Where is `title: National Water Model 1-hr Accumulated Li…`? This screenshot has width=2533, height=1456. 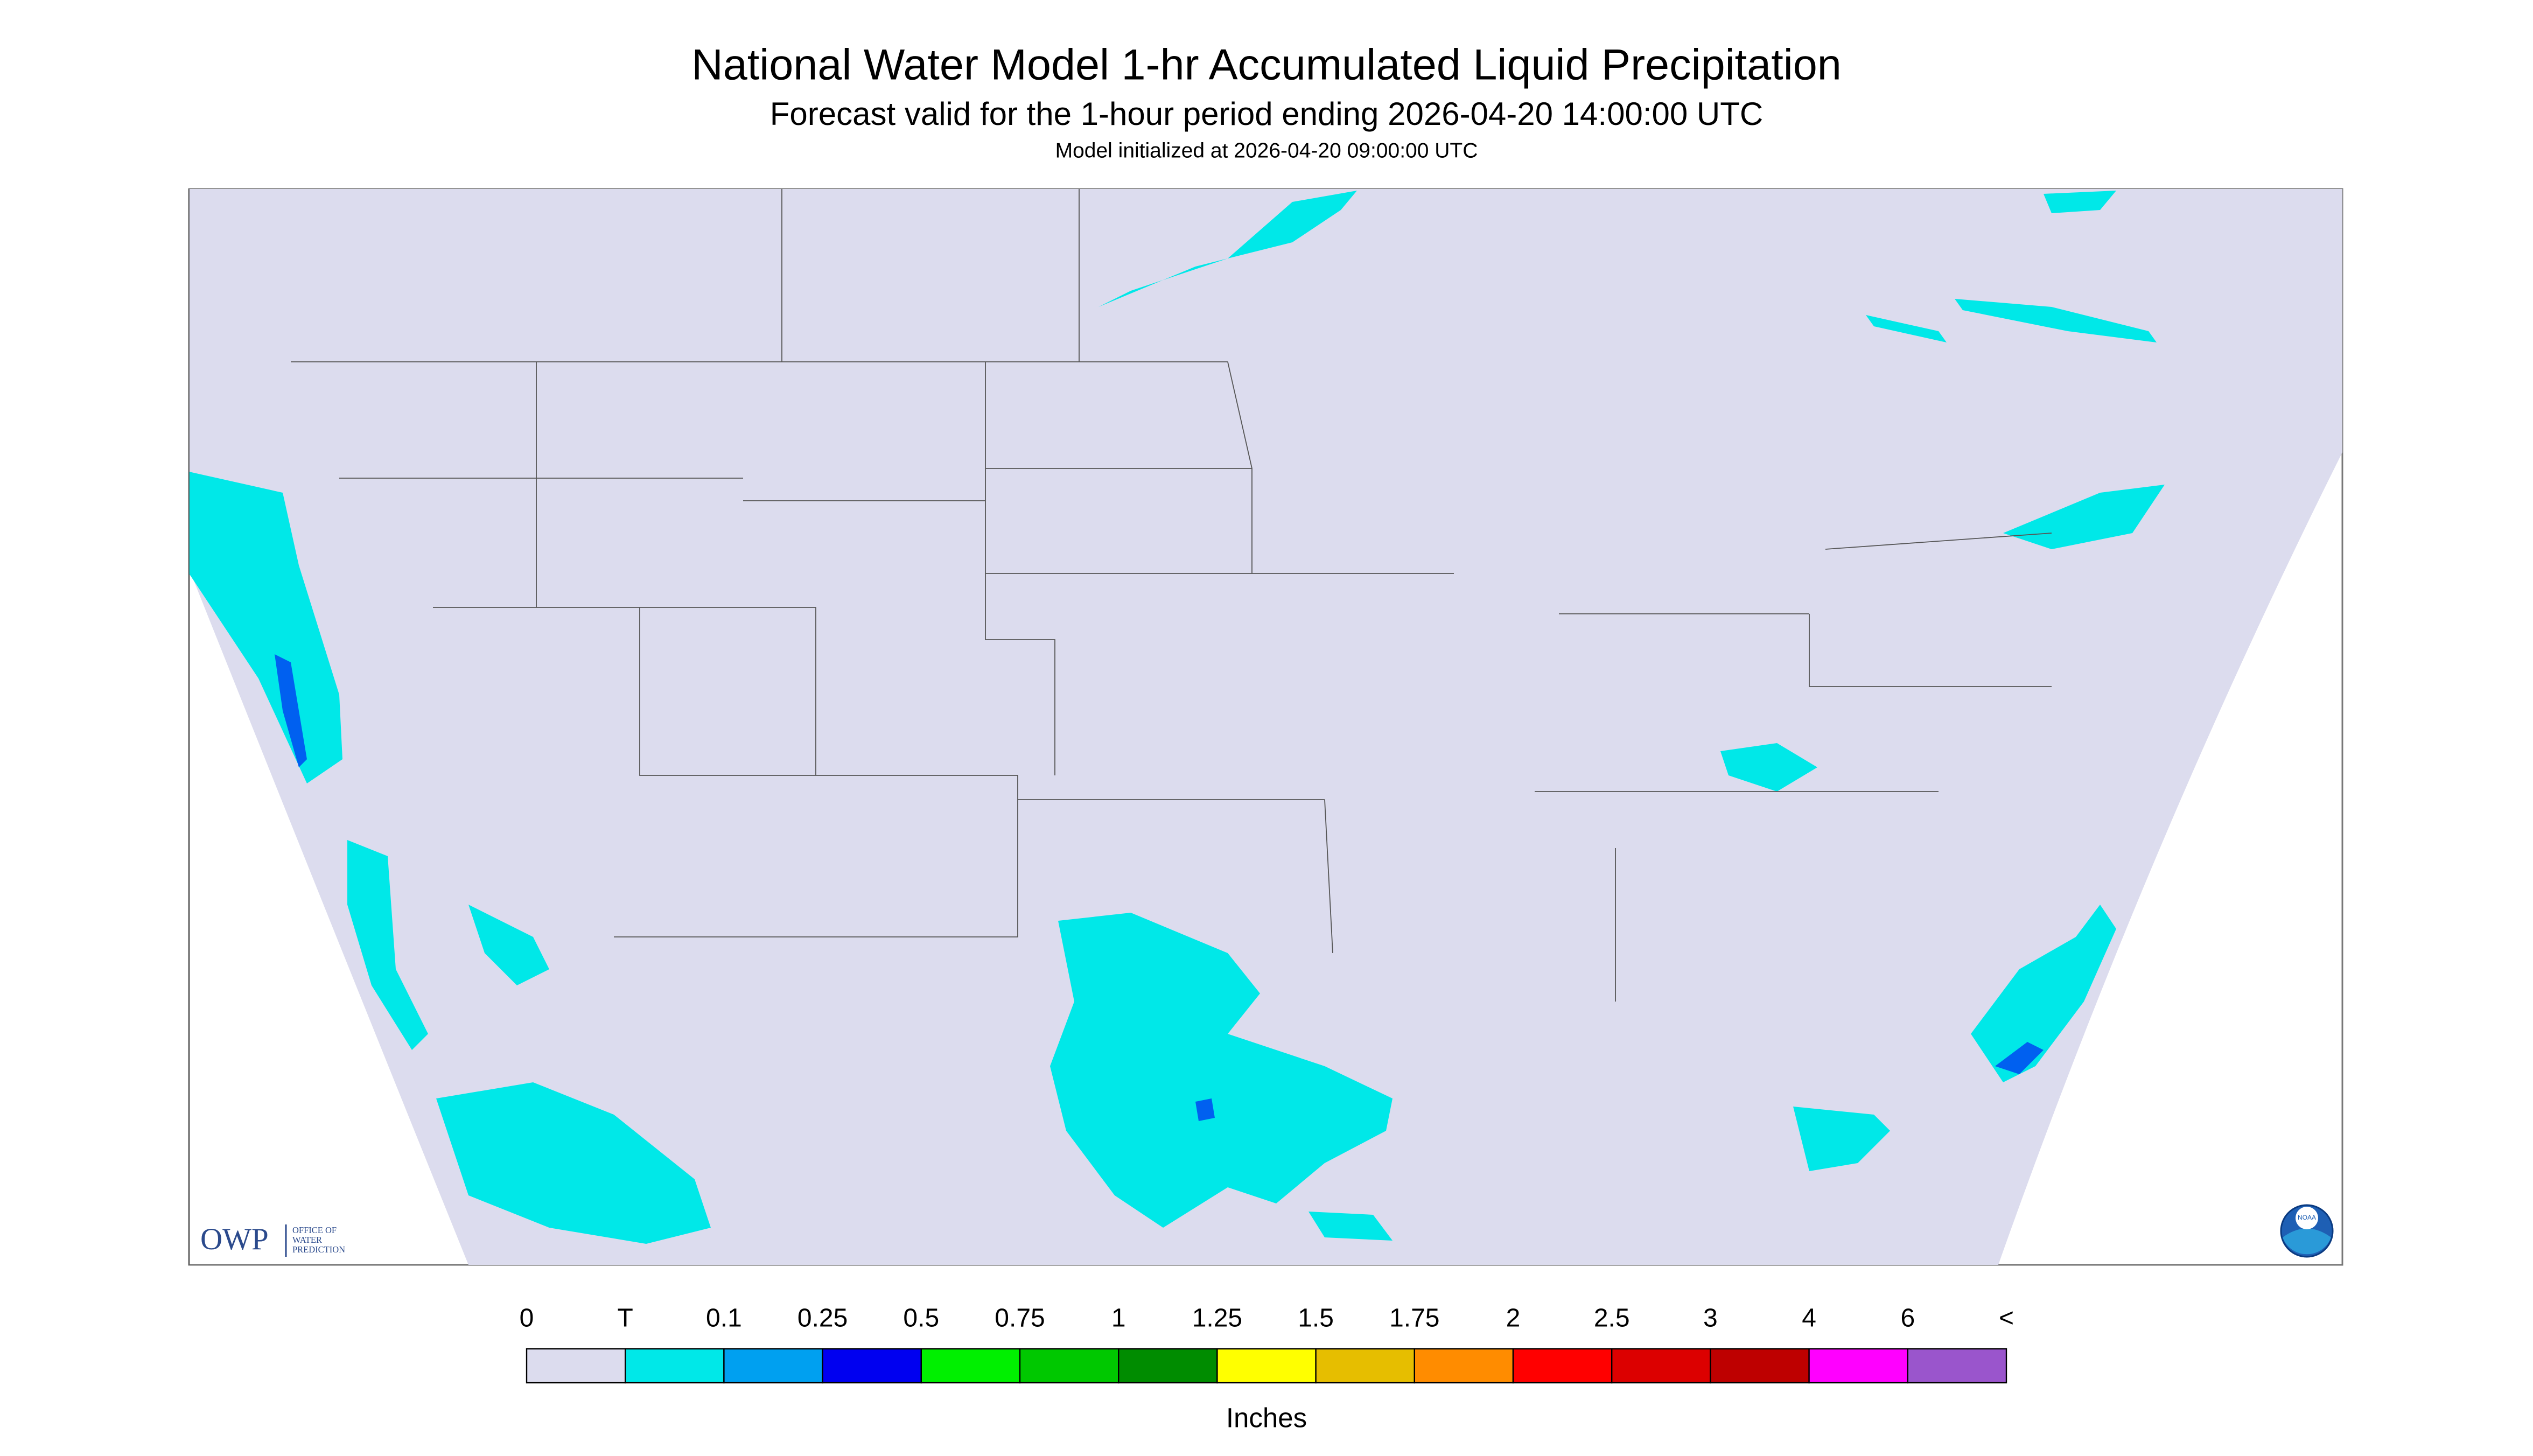
title: National Water Model 1-hr Accumulated Li… is located at coordinates (1266, 64).